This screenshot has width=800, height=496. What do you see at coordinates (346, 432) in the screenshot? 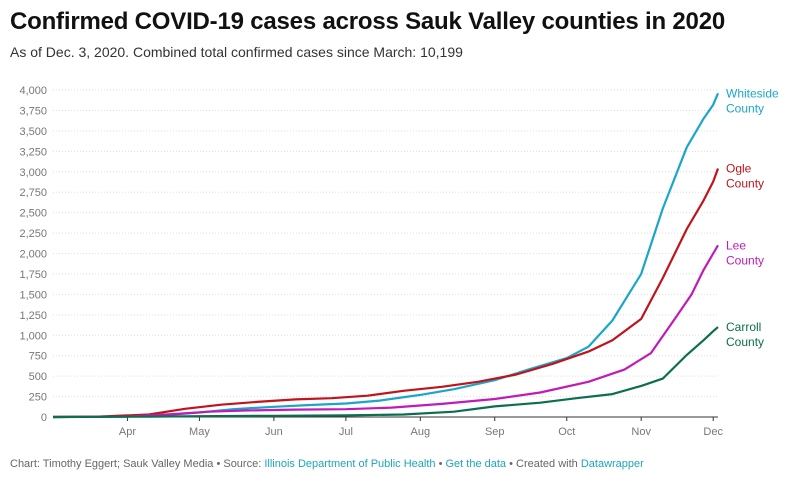
I see `x-tick-label: Jul` at bounding box center [346, 432].